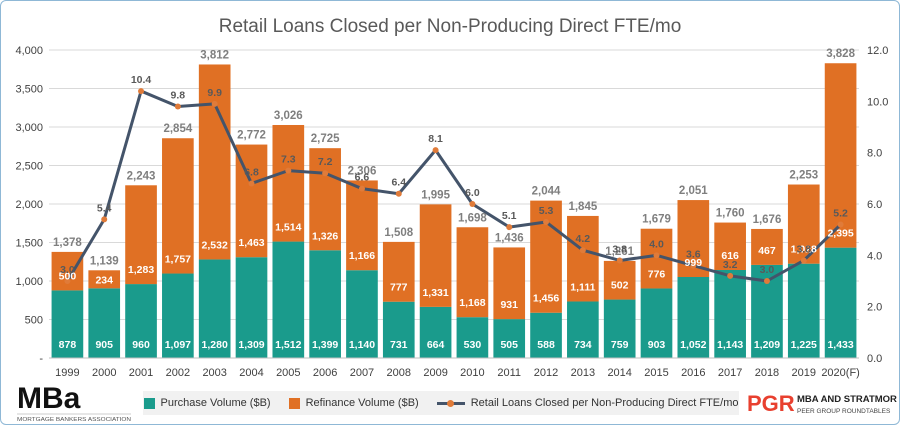 The width and height of the screenshot is (900, 425). Describe the element at coordinates (546, 211) in the screenshot. I see `ratio-value-label: 5.3` at that location.